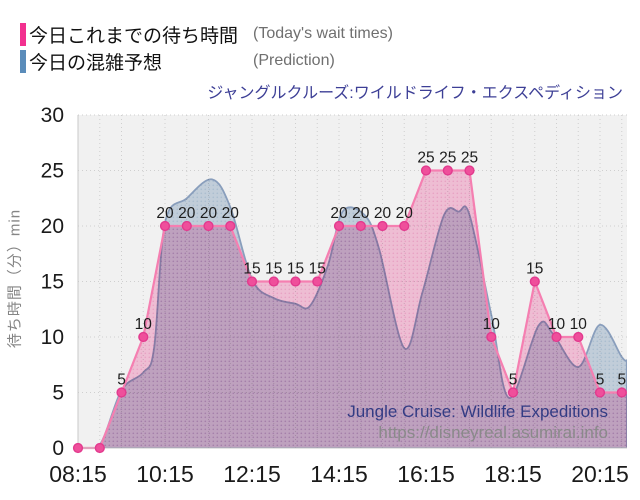 Image resolution: width=640 pixels, height=500 pixels. What do you see at coordinates (96, 63) in the screenshot?
I see `legend-label-prediction: 今日の混雑予想` at bounding box center [96, 63].